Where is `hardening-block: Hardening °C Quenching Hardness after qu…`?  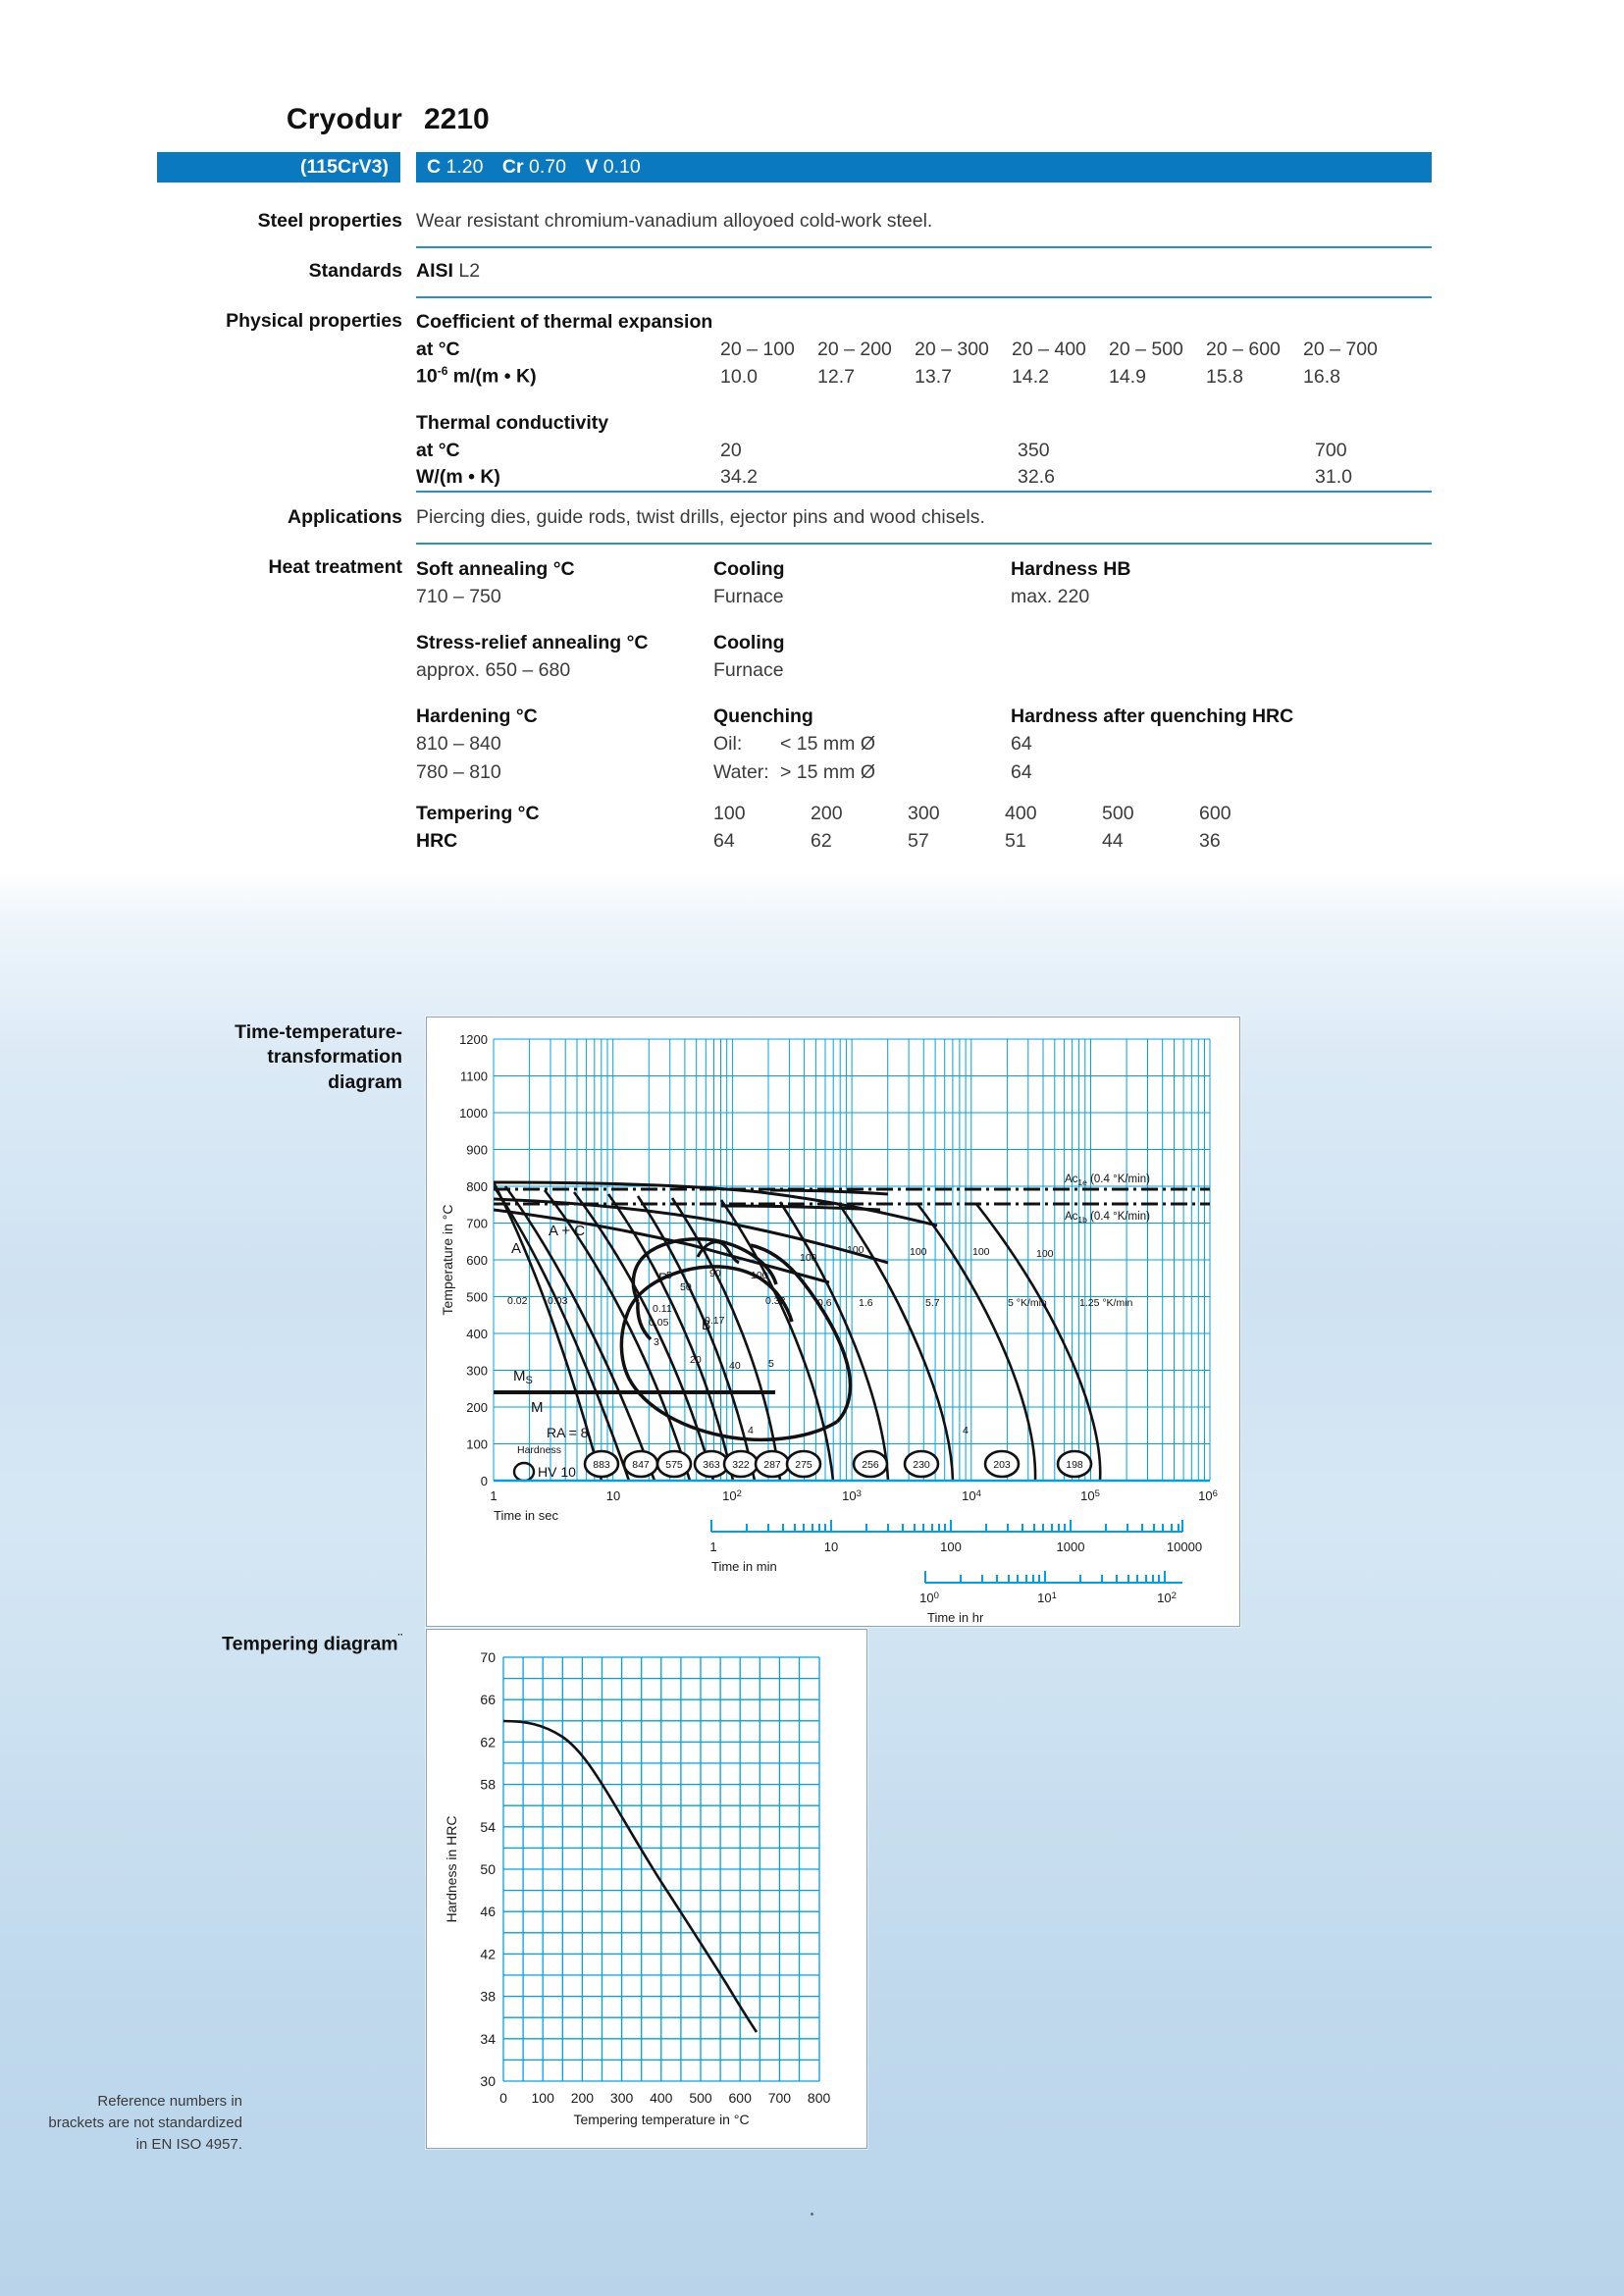
hardening-block: Hardening °C Quenching Hardness after qu… is located at coordinates (919, 744).